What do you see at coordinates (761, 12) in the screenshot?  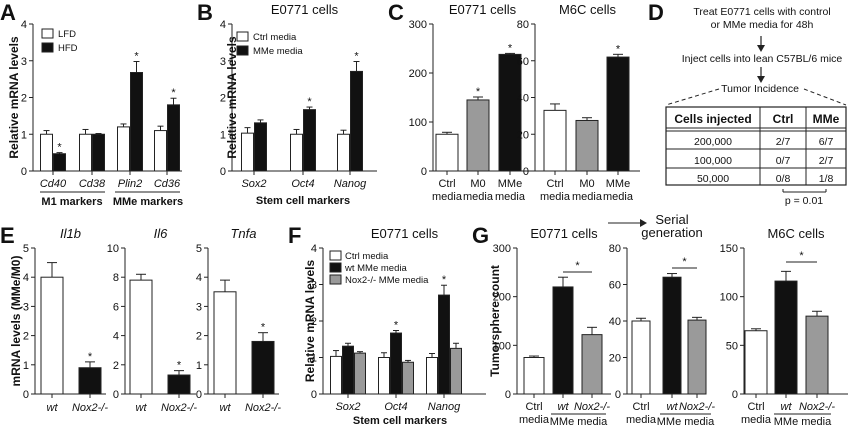 I see `step1-text: Treat E0771 cells with control` at bounding box center [761, 12].